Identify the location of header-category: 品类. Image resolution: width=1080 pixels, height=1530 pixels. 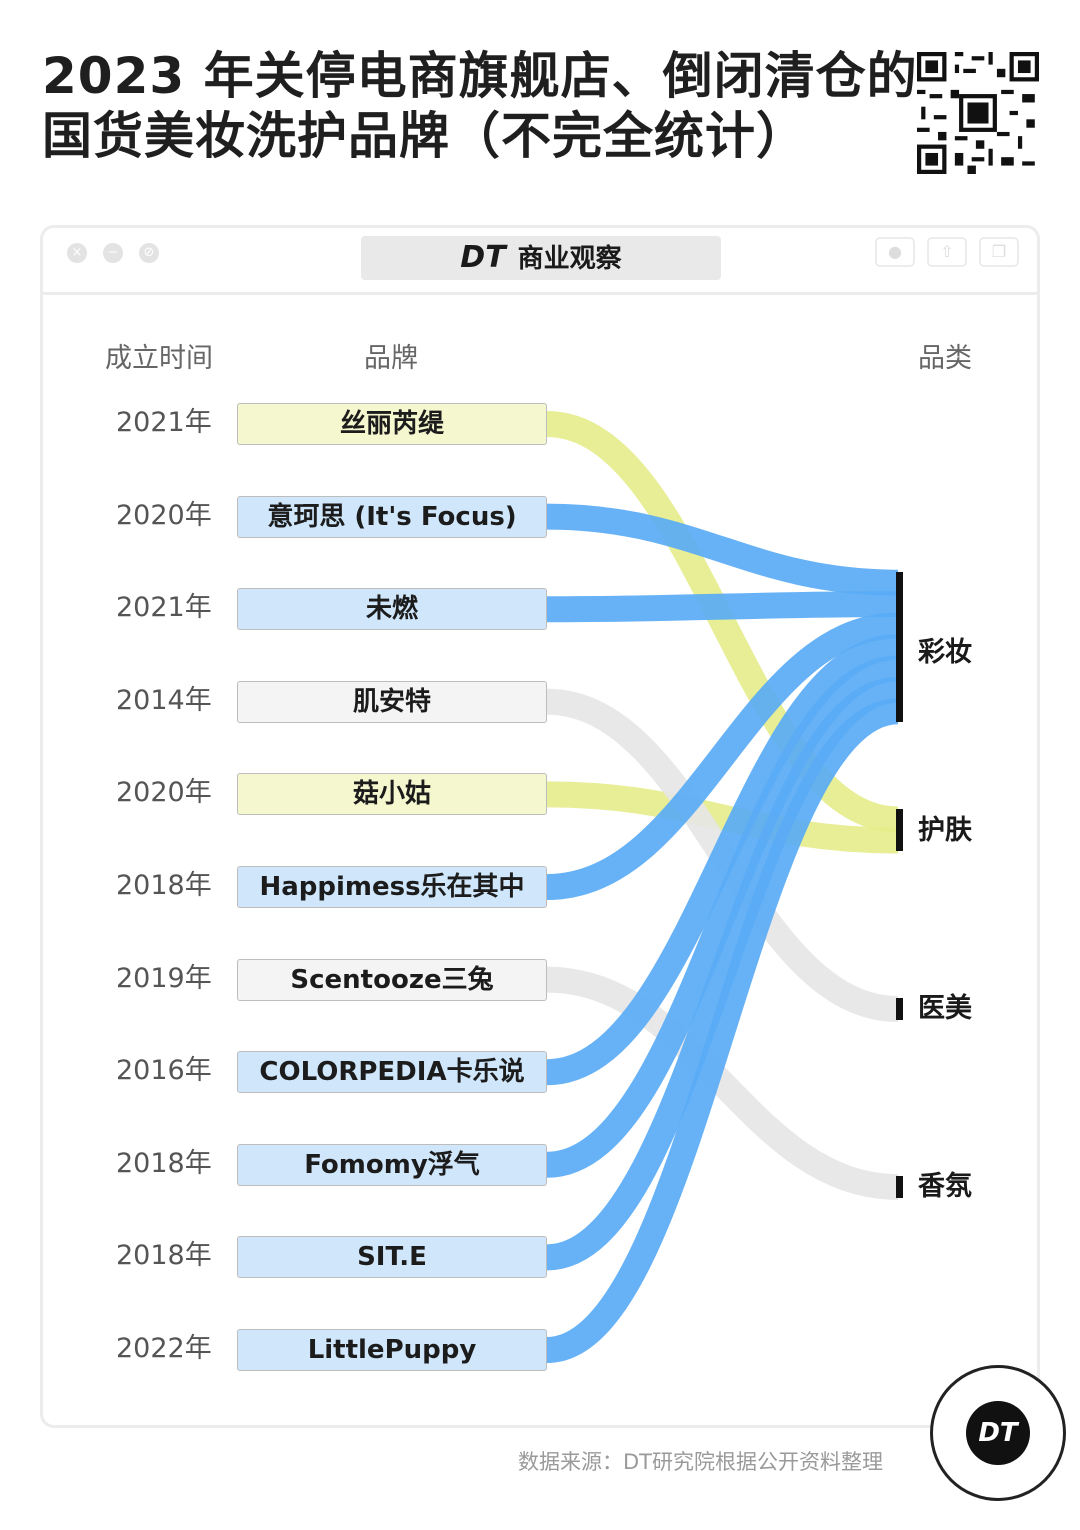
(945, 358).